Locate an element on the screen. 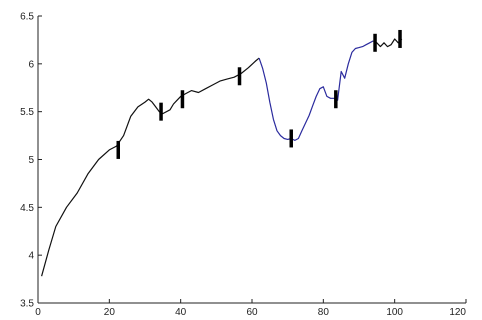  x-tick-label: 40 is located at coordinates (181, 312).